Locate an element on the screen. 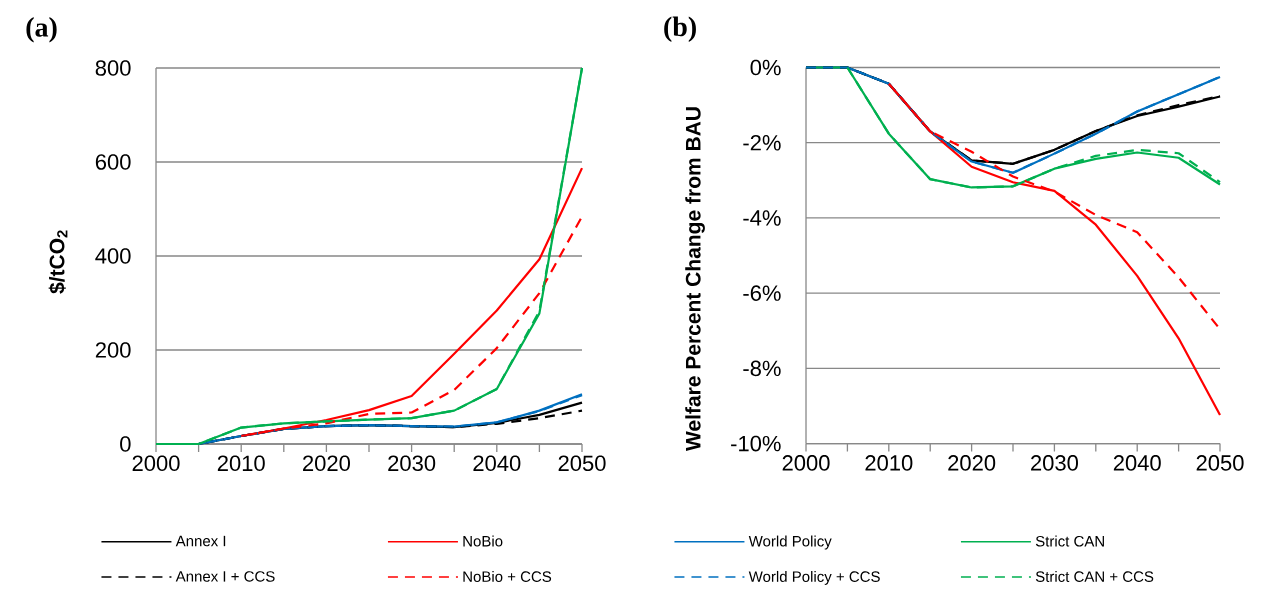 The height and width of the screenshot is (595, 1285). legend-label: World Policy + CCS is located at coordinates (814, 577).